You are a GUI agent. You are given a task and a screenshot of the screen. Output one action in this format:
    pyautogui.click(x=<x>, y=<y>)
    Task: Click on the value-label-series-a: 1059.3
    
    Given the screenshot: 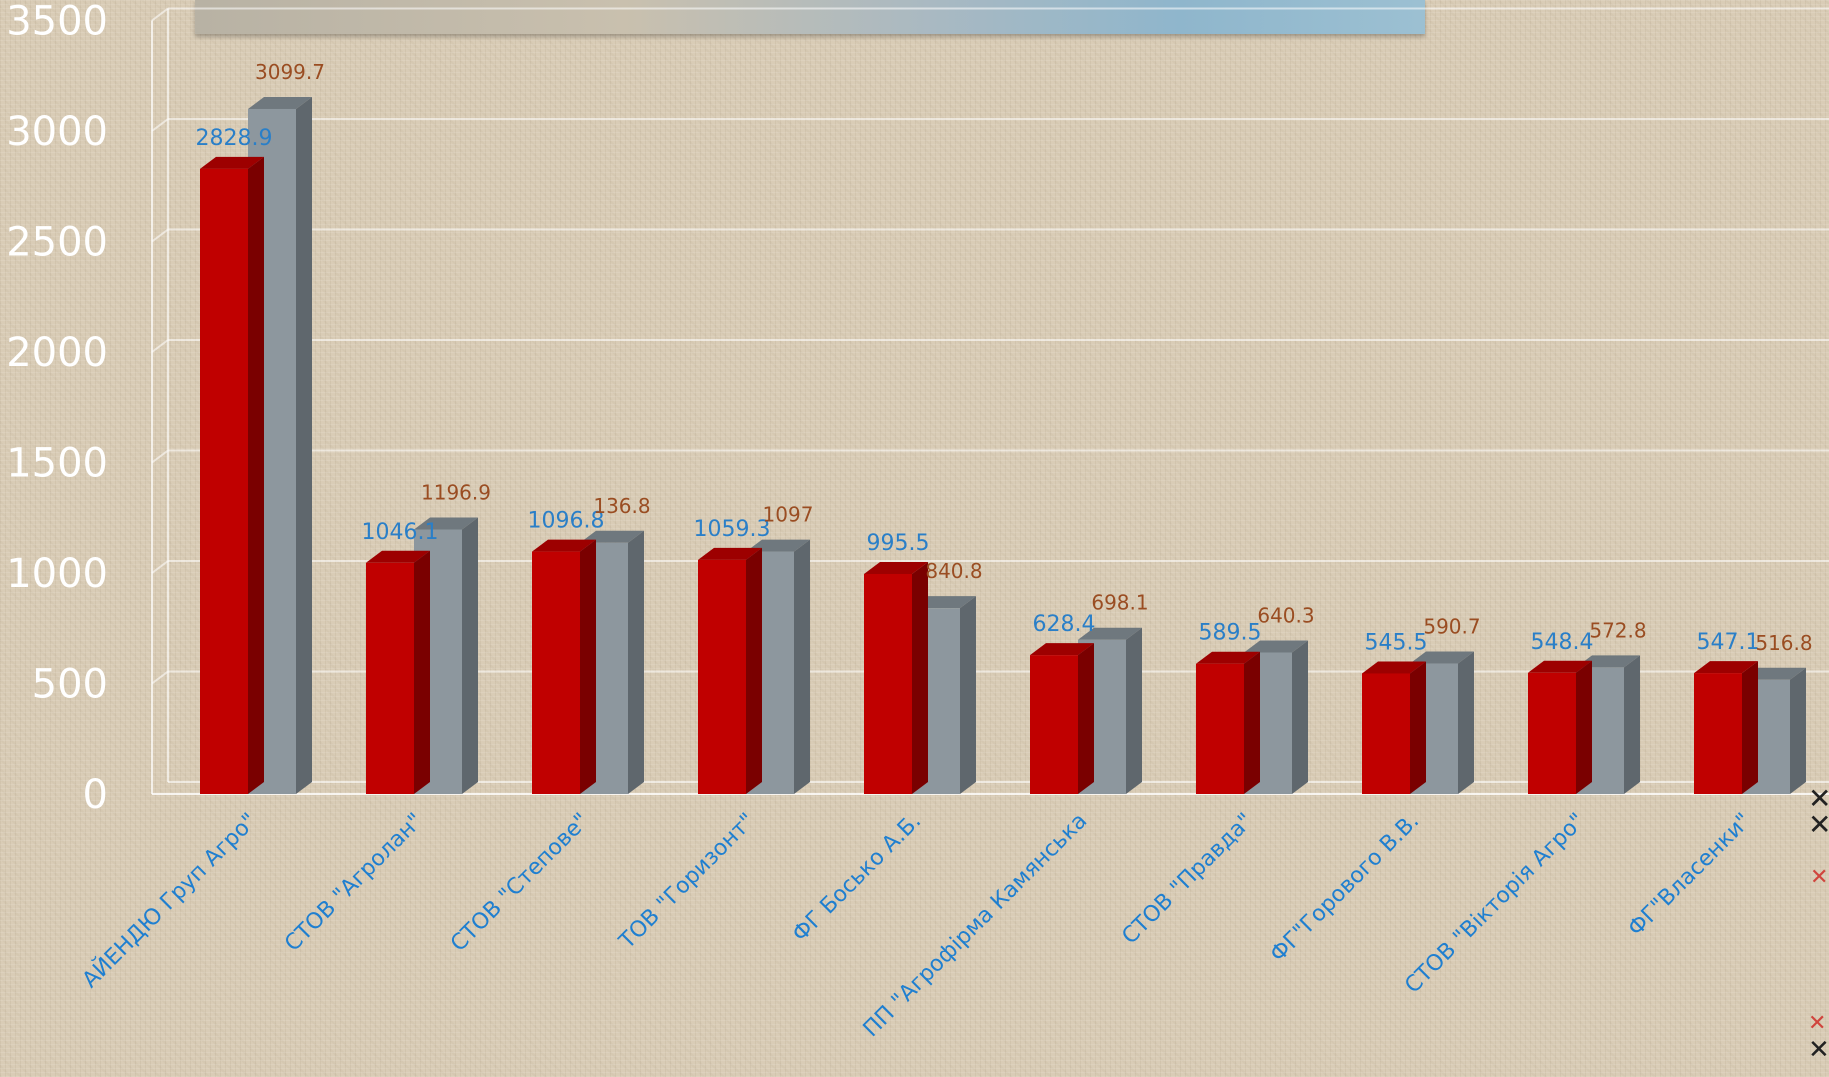 What is the action you would take?
    pyautogui.click(x=732, y=529)
    